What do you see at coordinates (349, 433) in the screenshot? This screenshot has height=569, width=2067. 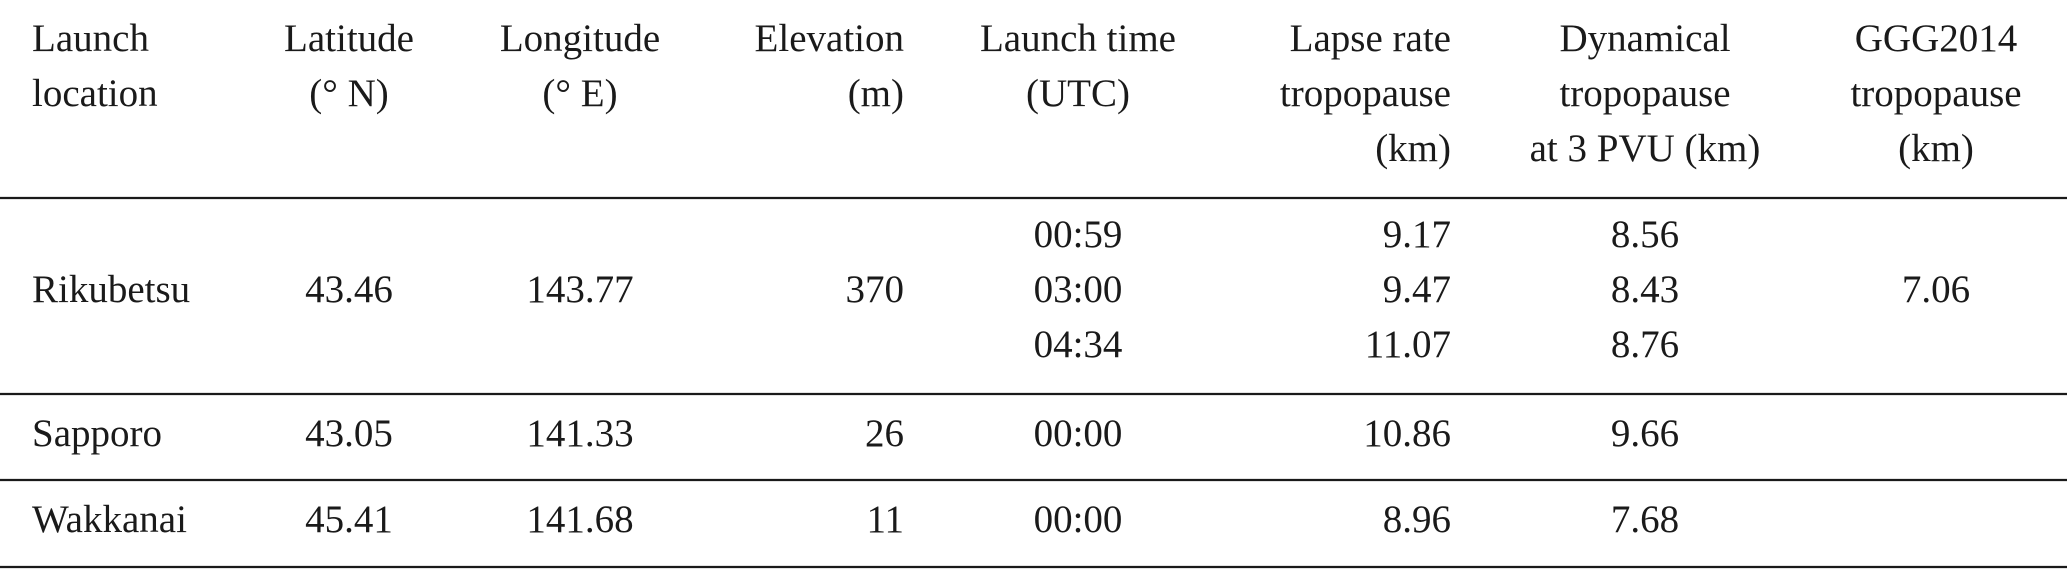 I see `cell: 43.05` at bounding box center [349, 433].